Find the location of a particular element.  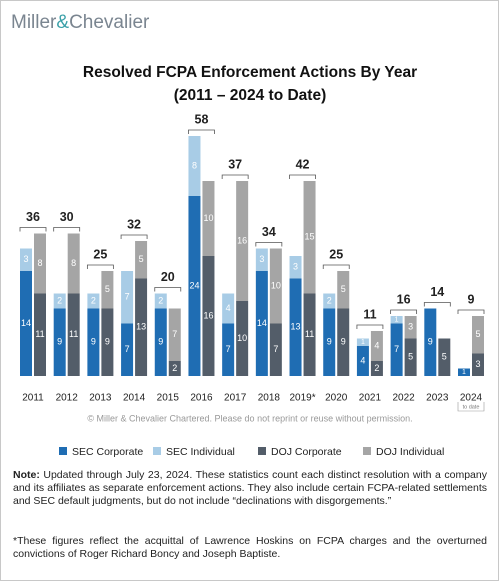

segment-label: 24 is located at coordinates (194, 285).